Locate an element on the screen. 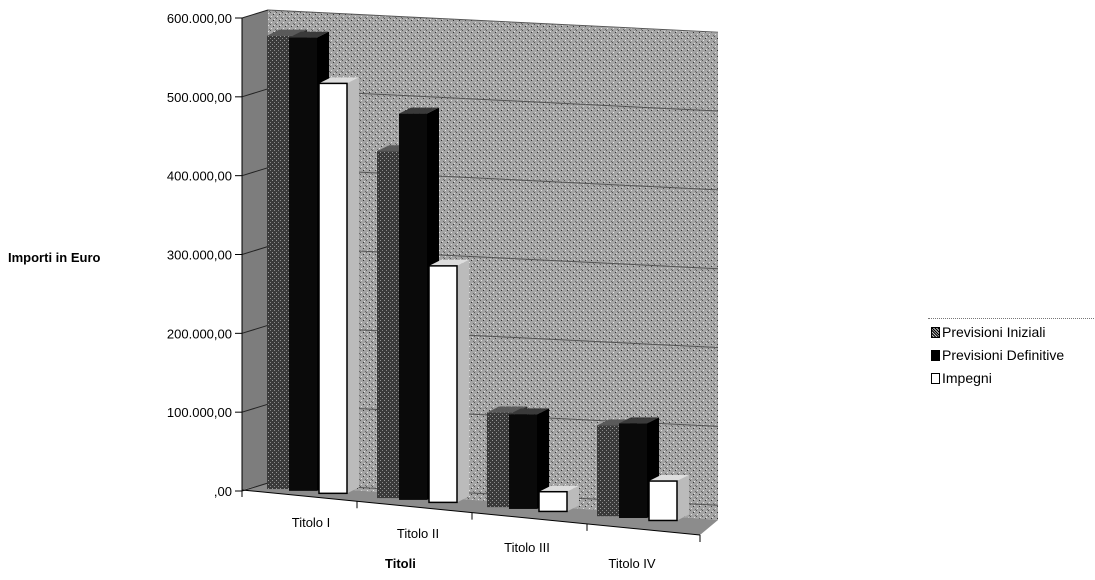  y-tick-label: 400.000,00 is located at coordinates (199, 176).